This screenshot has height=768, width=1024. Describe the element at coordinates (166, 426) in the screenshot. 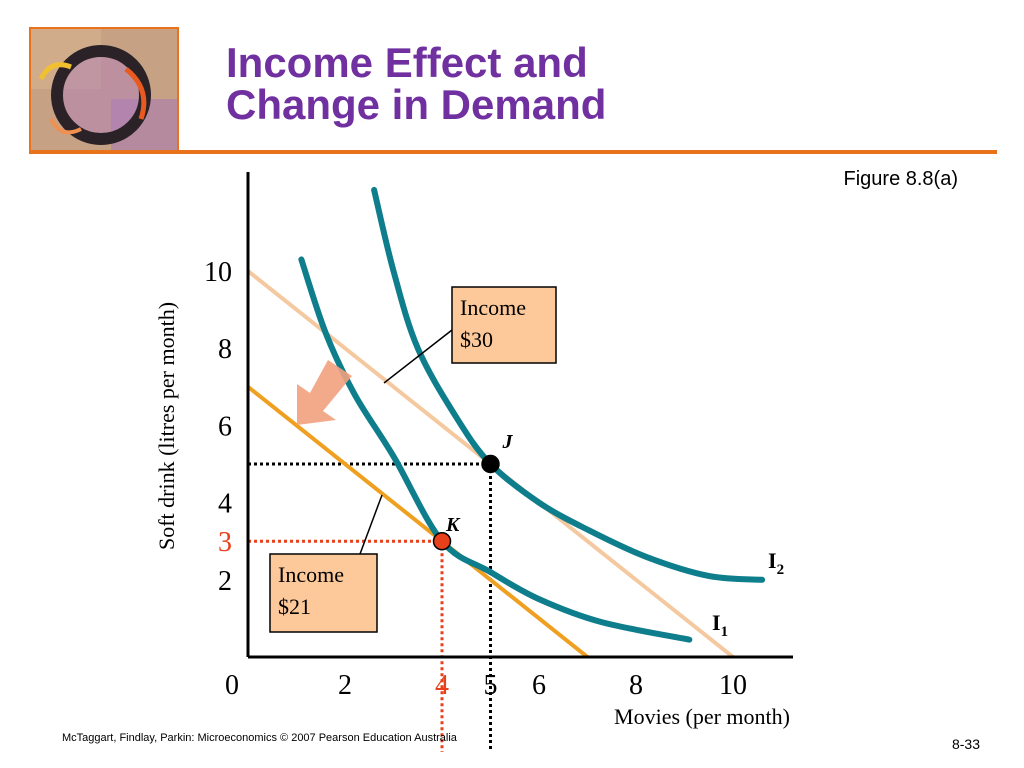

I see `y-axis-title: Soft drink (litres per month)` at that location.